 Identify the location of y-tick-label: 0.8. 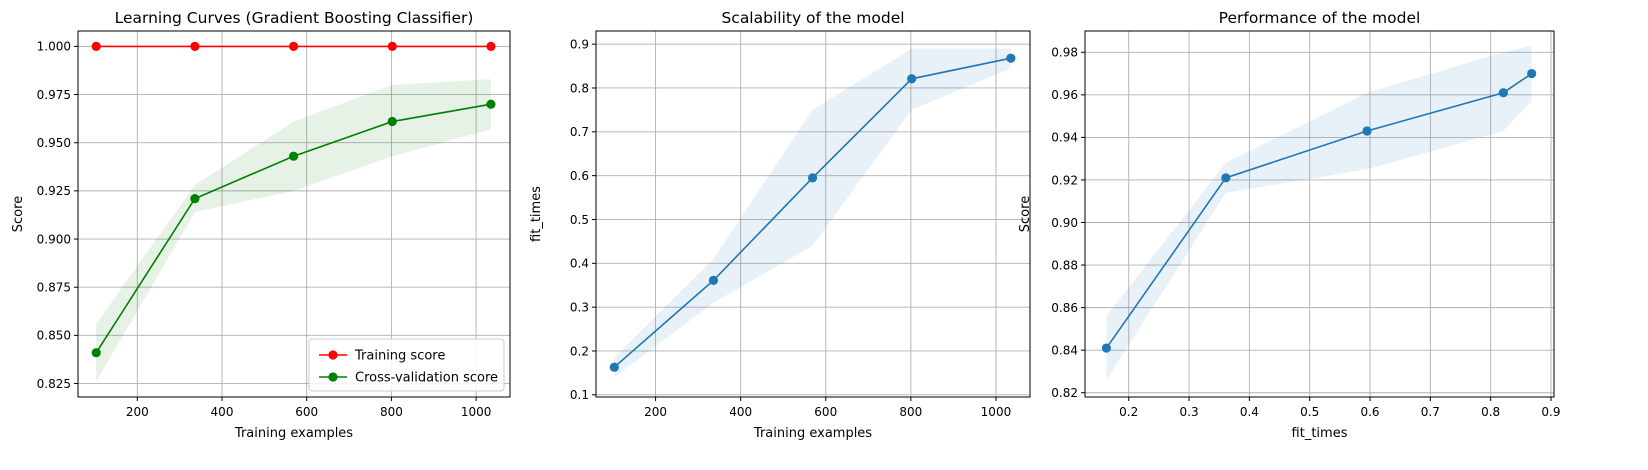
(579, 88).